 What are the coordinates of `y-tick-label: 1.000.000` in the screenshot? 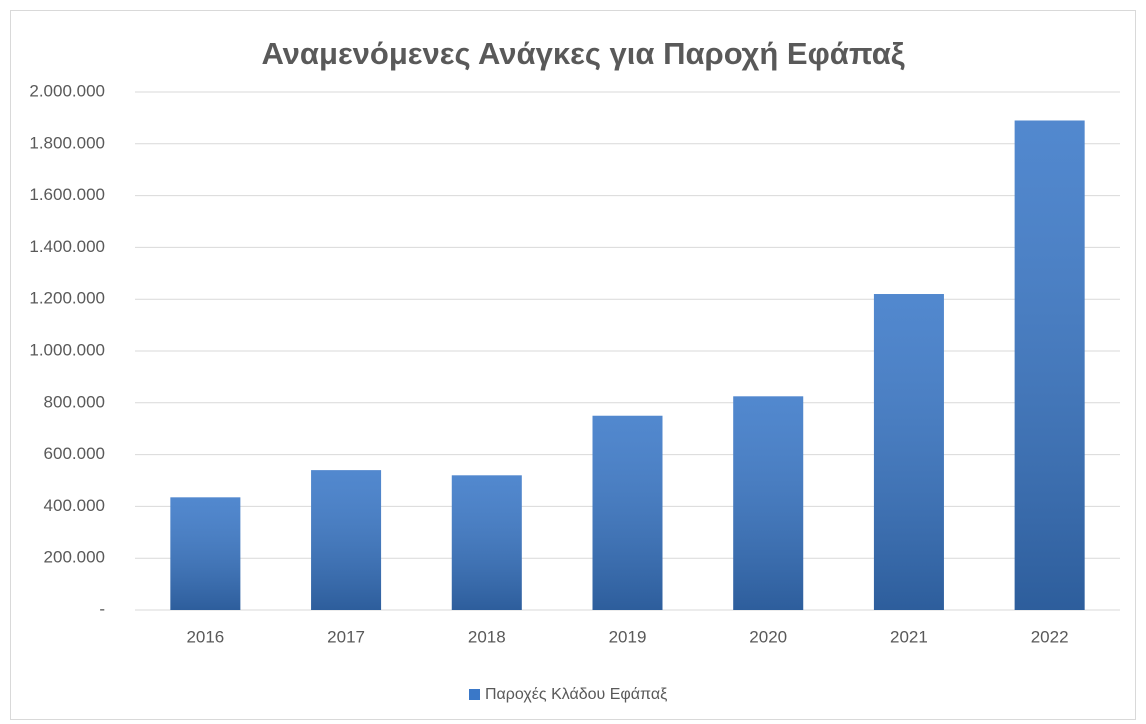 It's located at (67, 349).